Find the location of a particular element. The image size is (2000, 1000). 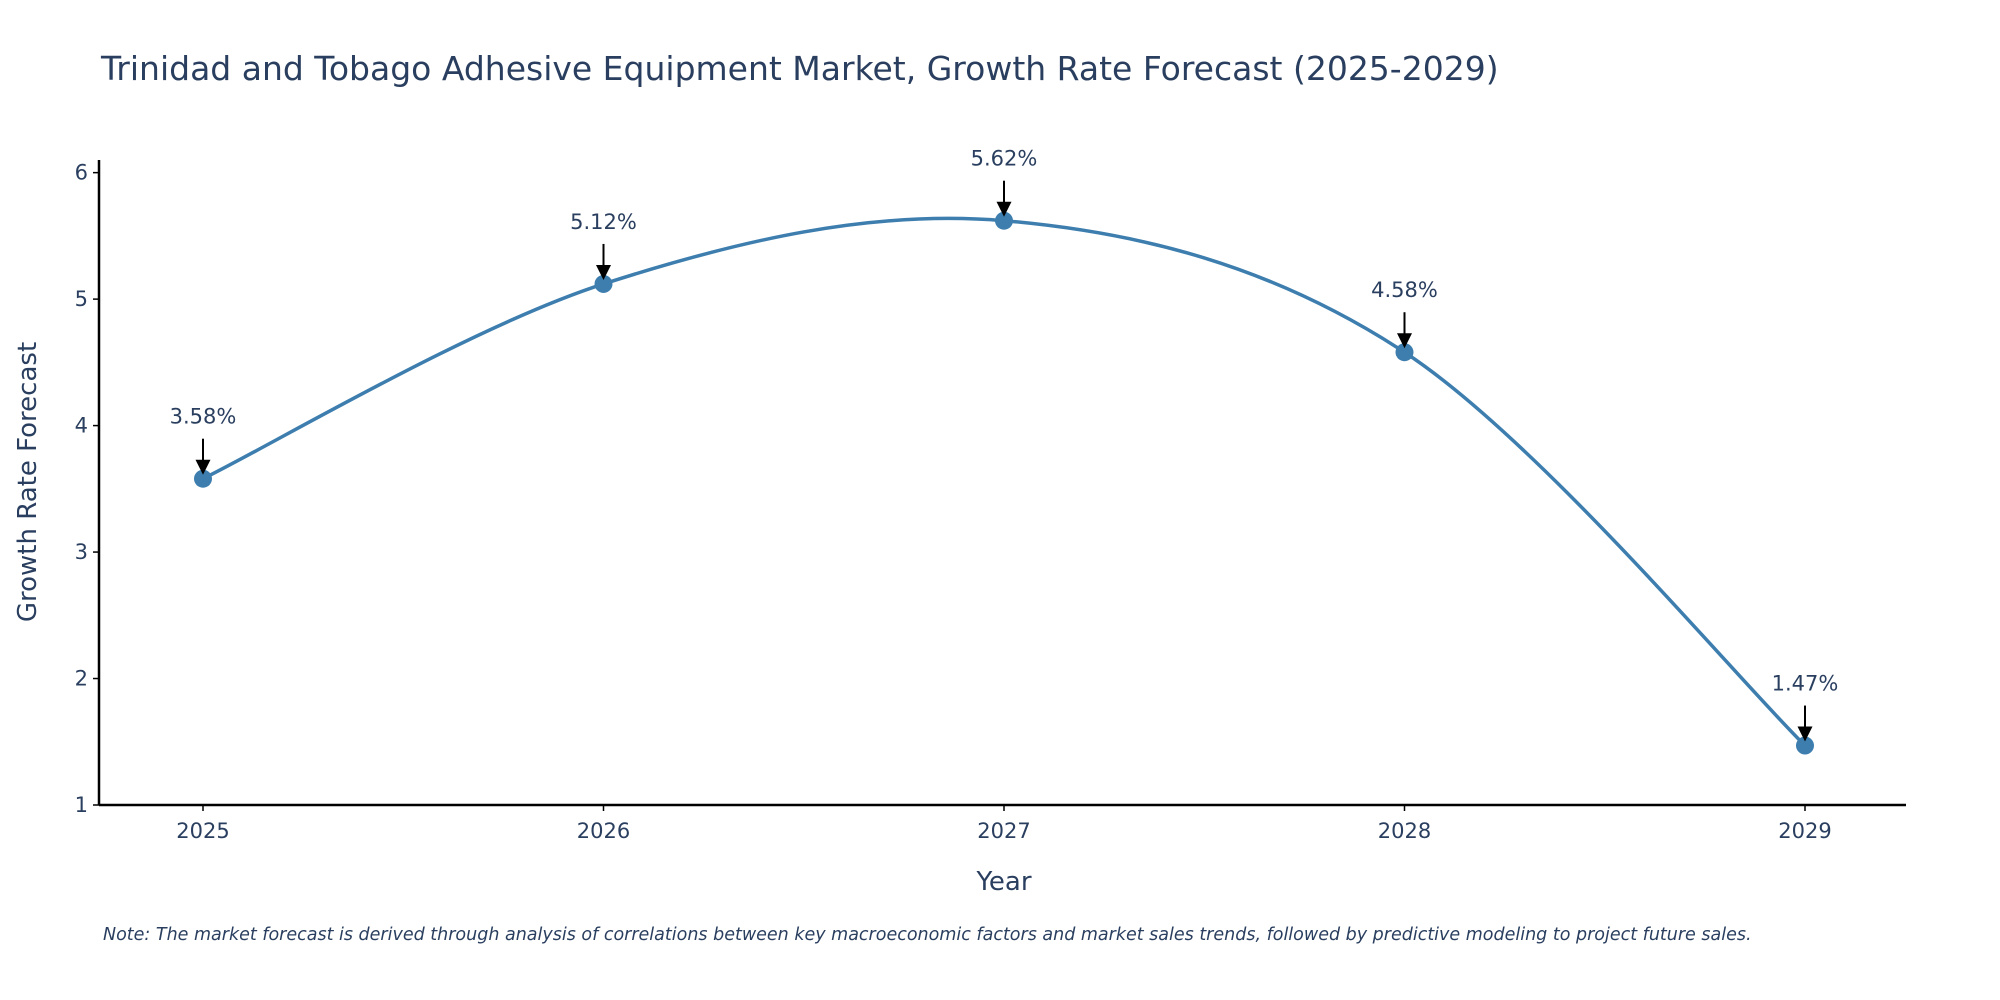

data-label: 5.12% is located at coordinates (603, 222).